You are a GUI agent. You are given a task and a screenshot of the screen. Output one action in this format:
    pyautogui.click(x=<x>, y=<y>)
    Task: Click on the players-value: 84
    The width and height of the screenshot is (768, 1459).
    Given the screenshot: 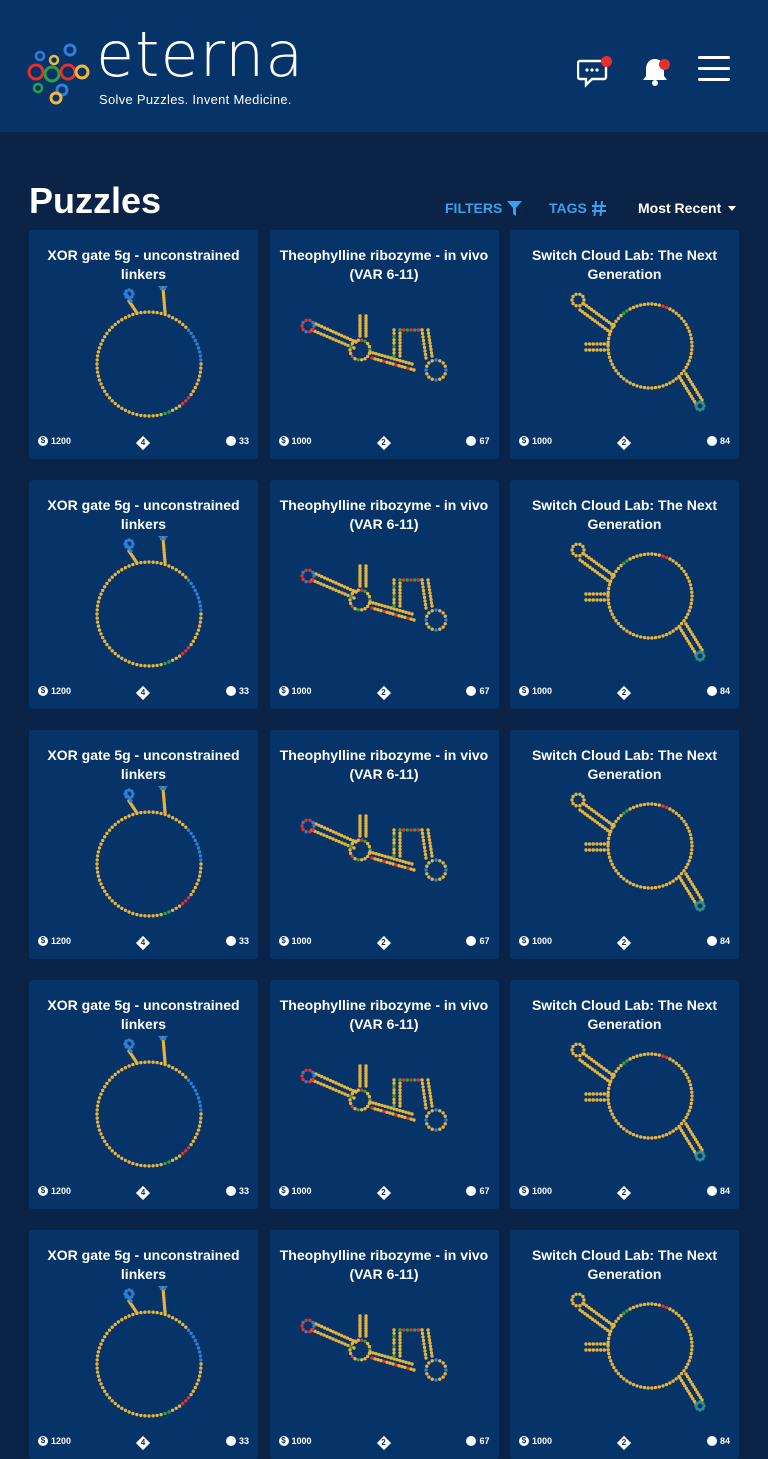 What is the action you would take?
    pyautogui.click(x=724, y=1191)
    